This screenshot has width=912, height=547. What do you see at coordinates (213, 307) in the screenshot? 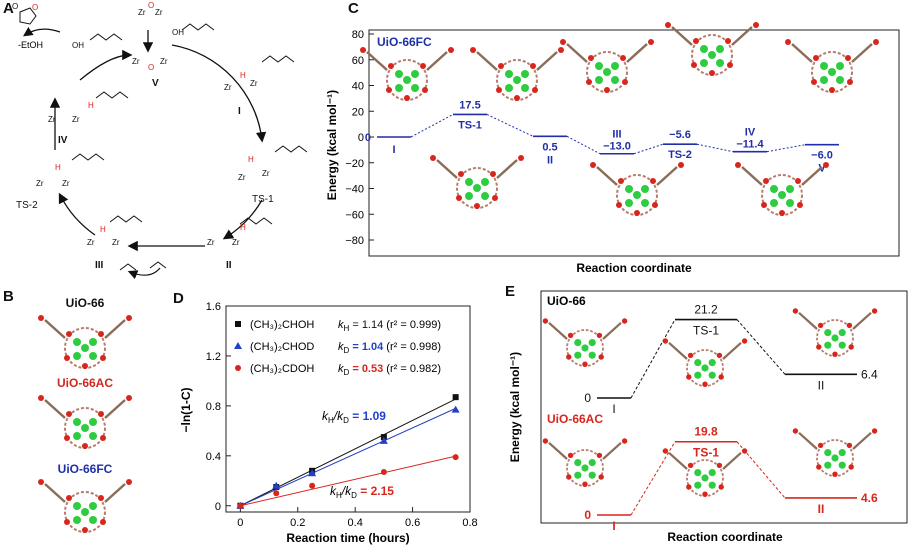
I see `d-ytick-label: 1.6` at bounding box center [213, 307].